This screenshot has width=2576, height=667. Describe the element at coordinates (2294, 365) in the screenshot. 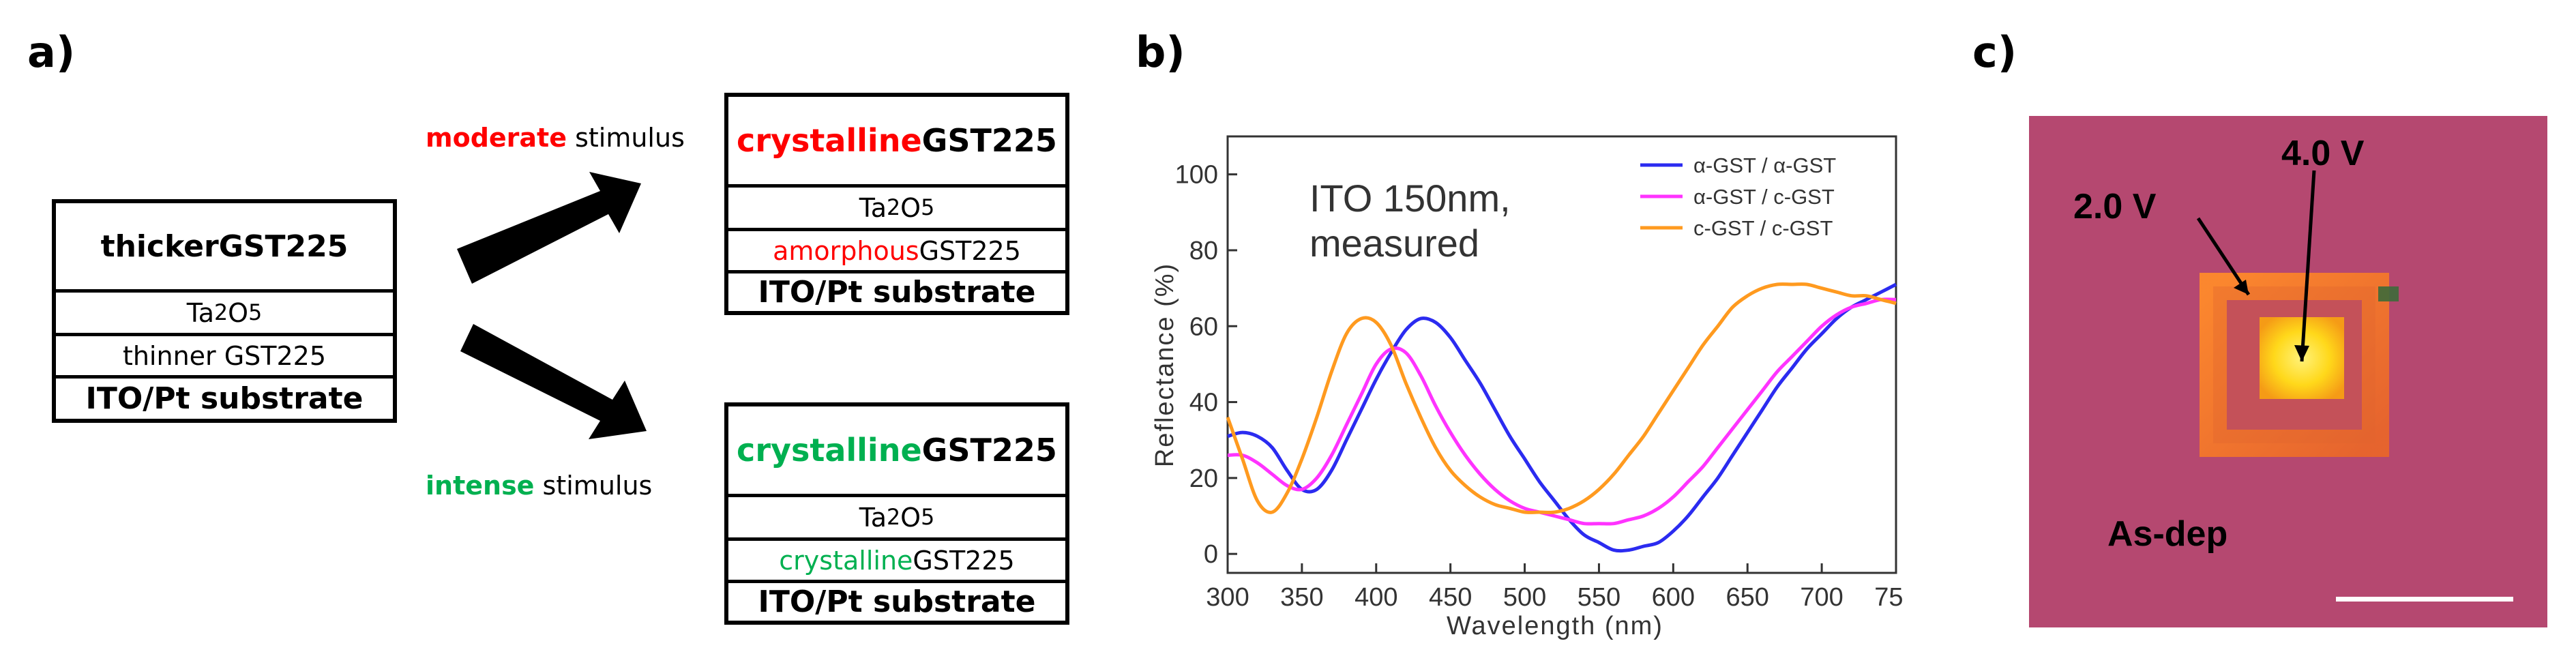

I see `pad-outer-square` at that location.